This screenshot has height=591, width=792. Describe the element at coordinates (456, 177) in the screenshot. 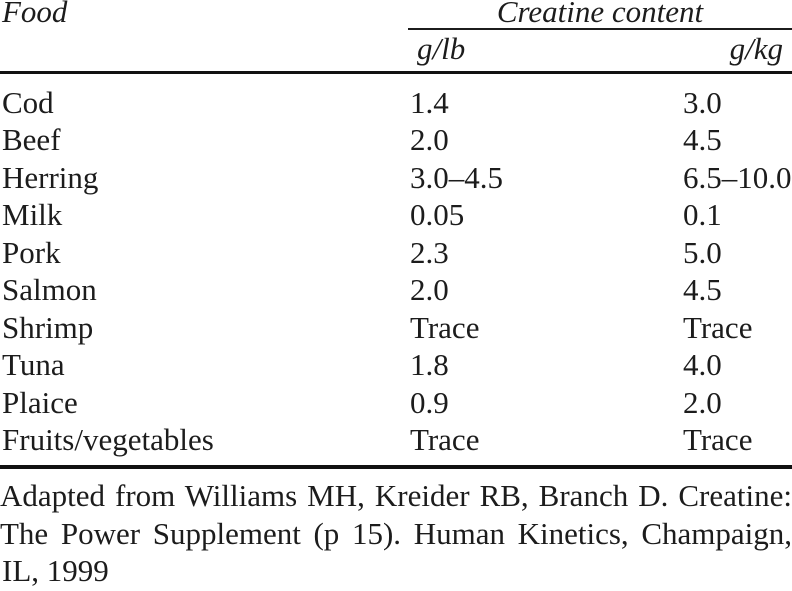

I see `g-lb-cell: 3.0–4.5` at that location.